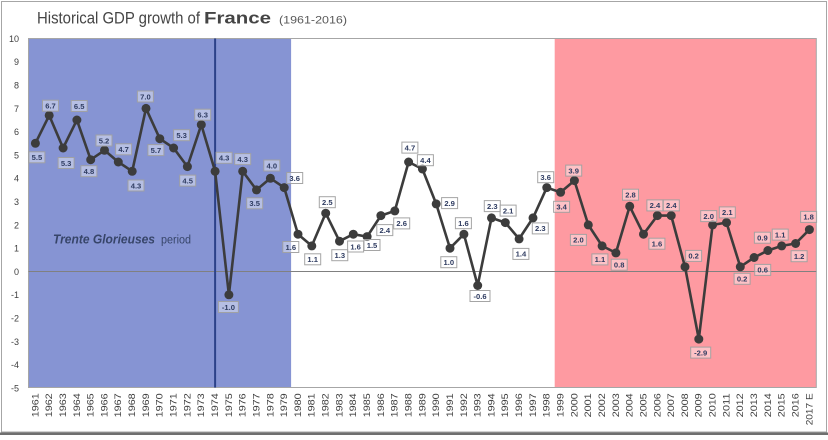 The width and height of the screenshot is (828, 440). I want to click on svg-text: 2013, so click(754, 405).